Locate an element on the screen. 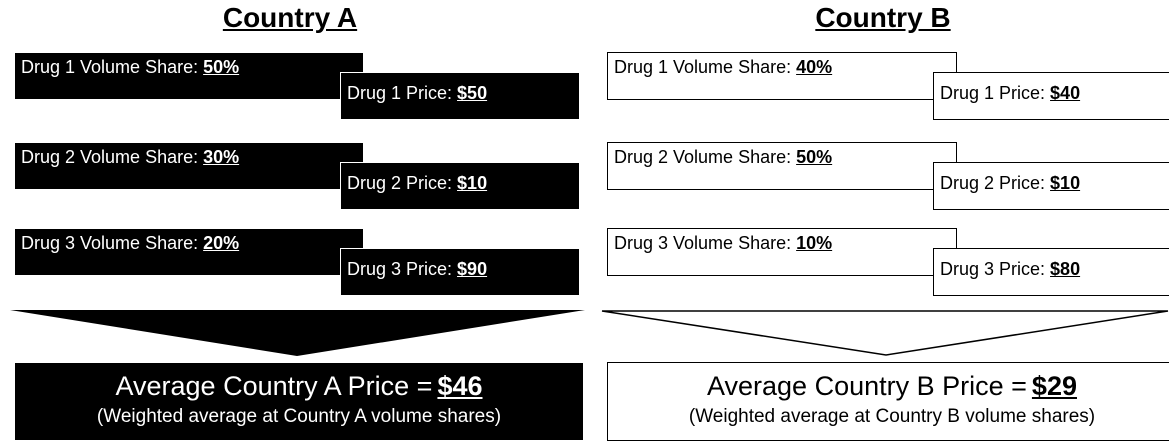 This screenshot has width=1169, height=441. volume-share-value: 20% is located at coordinates (221, 243).